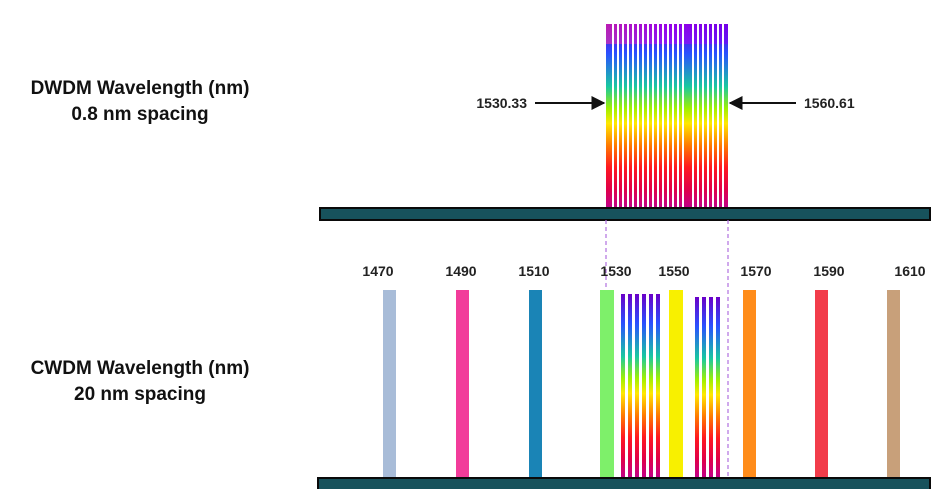 This screenshot has width=935, height=489. Describe the element at coordinates (140, 114) in the screenshot. I see `dwdm-spacing: 0.8 nm spacing` at that location.